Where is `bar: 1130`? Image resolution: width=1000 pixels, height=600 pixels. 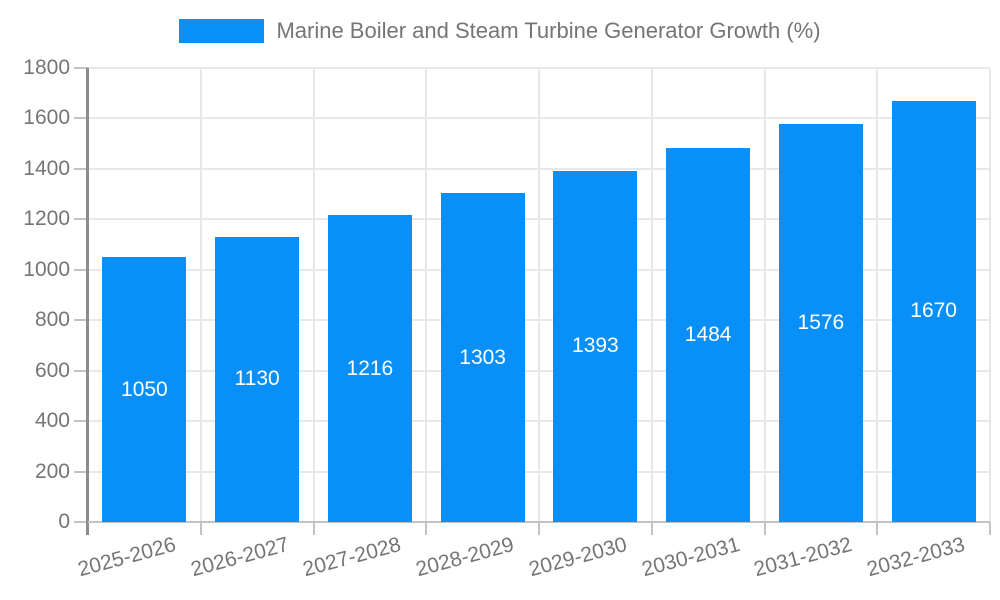
bar: 1130 is located at coordinates (257, 379).